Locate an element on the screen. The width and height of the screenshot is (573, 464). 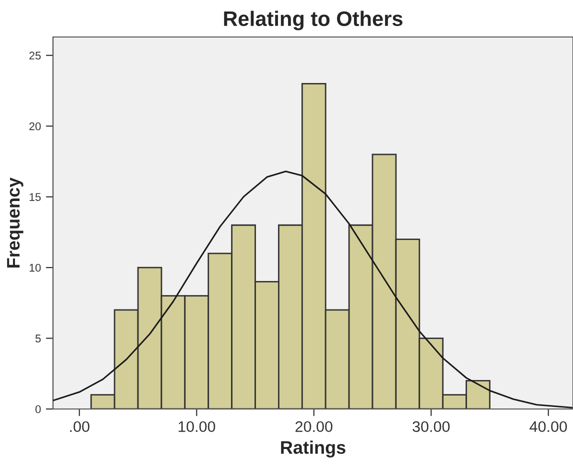
y-tick-label: 5 is located at coordinates (38, 338).